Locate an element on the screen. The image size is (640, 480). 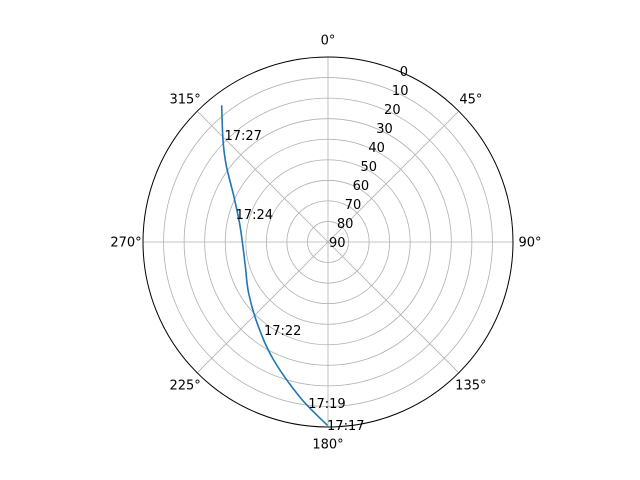
angle-tick-label: 180° is located at coordinates (327, 445).